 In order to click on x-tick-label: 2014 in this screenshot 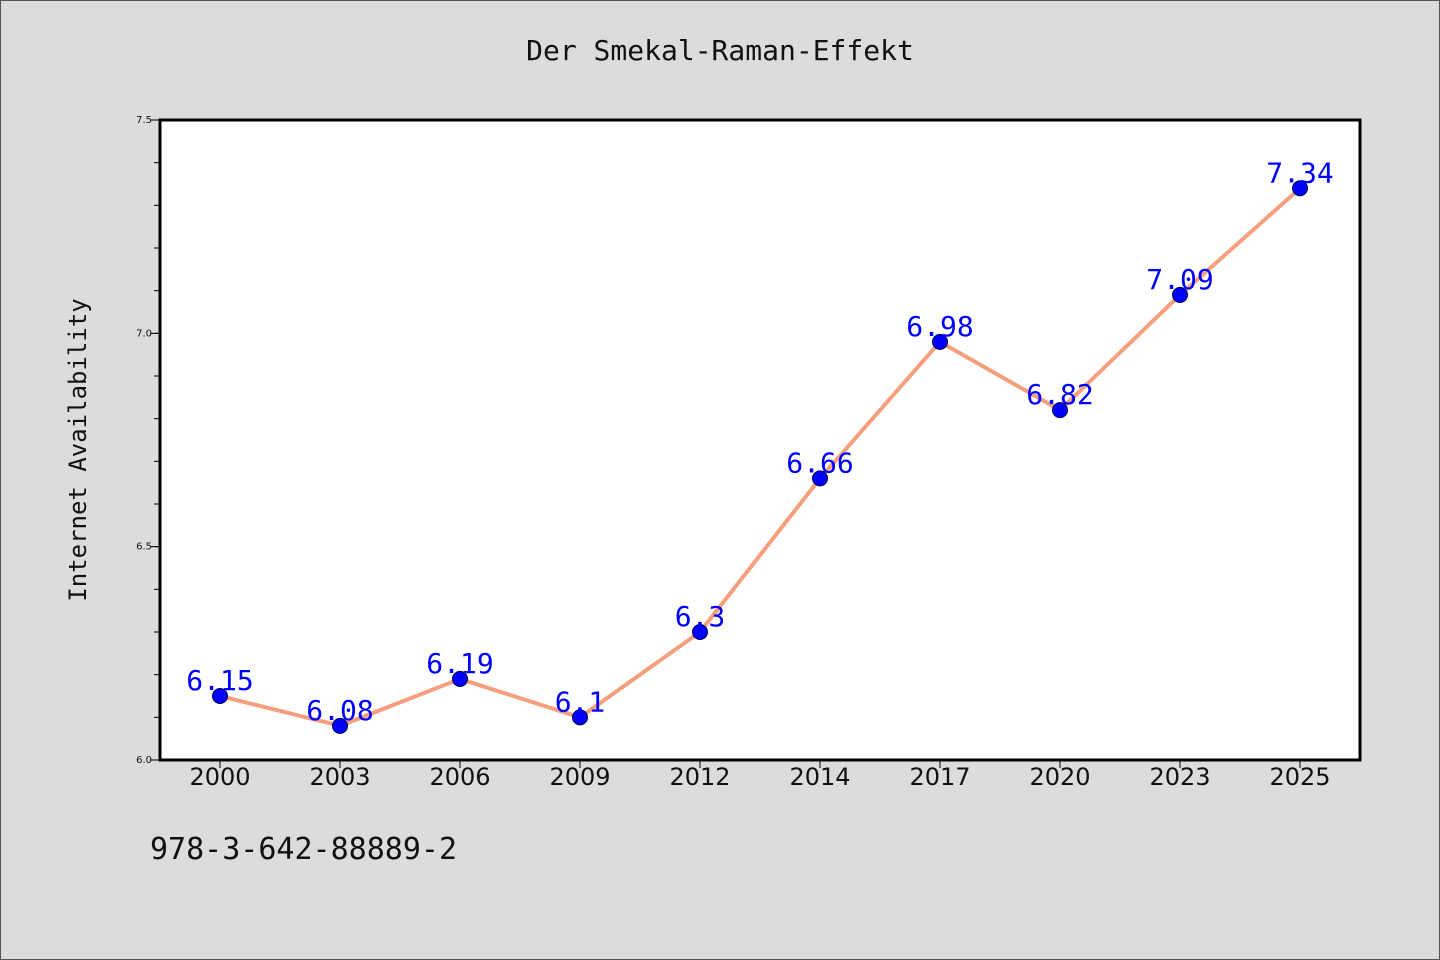, I will do `click(819, 777)`.